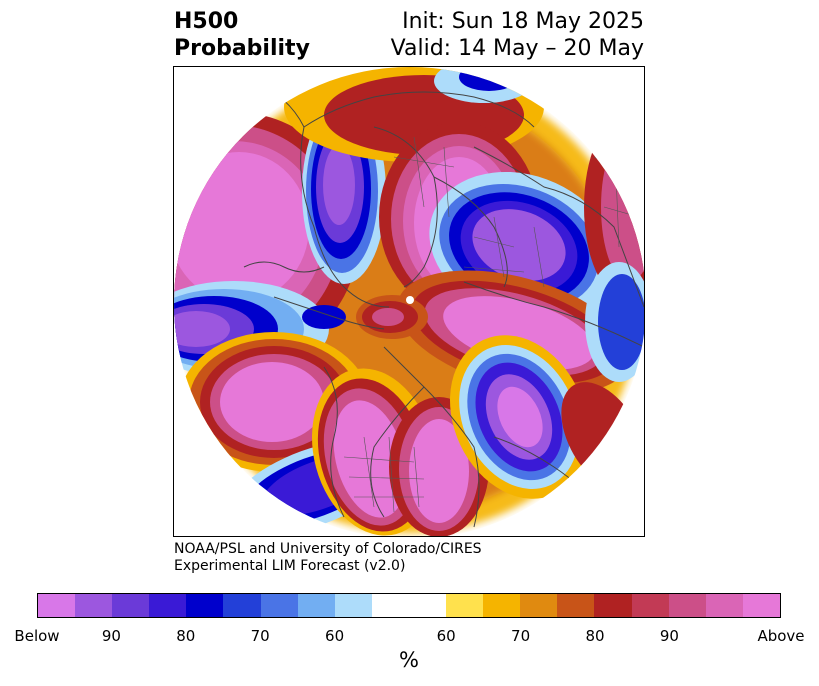 Image resolution: width=819 pixels, height=686 pixels. Describe the element at coordinates (37, 636) in the screenshot. I see `colorbar-tick-label: Below` at that location.